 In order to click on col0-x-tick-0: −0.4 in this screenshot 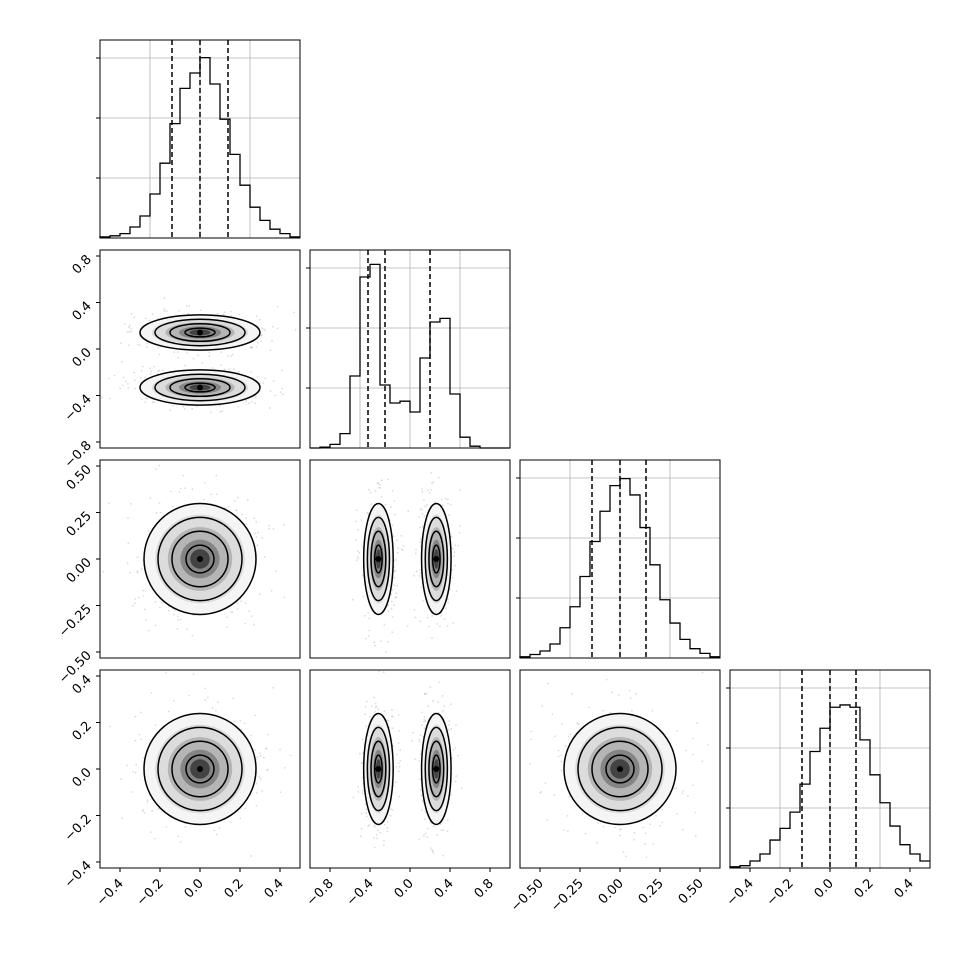, I will do `click(110, 892)`.